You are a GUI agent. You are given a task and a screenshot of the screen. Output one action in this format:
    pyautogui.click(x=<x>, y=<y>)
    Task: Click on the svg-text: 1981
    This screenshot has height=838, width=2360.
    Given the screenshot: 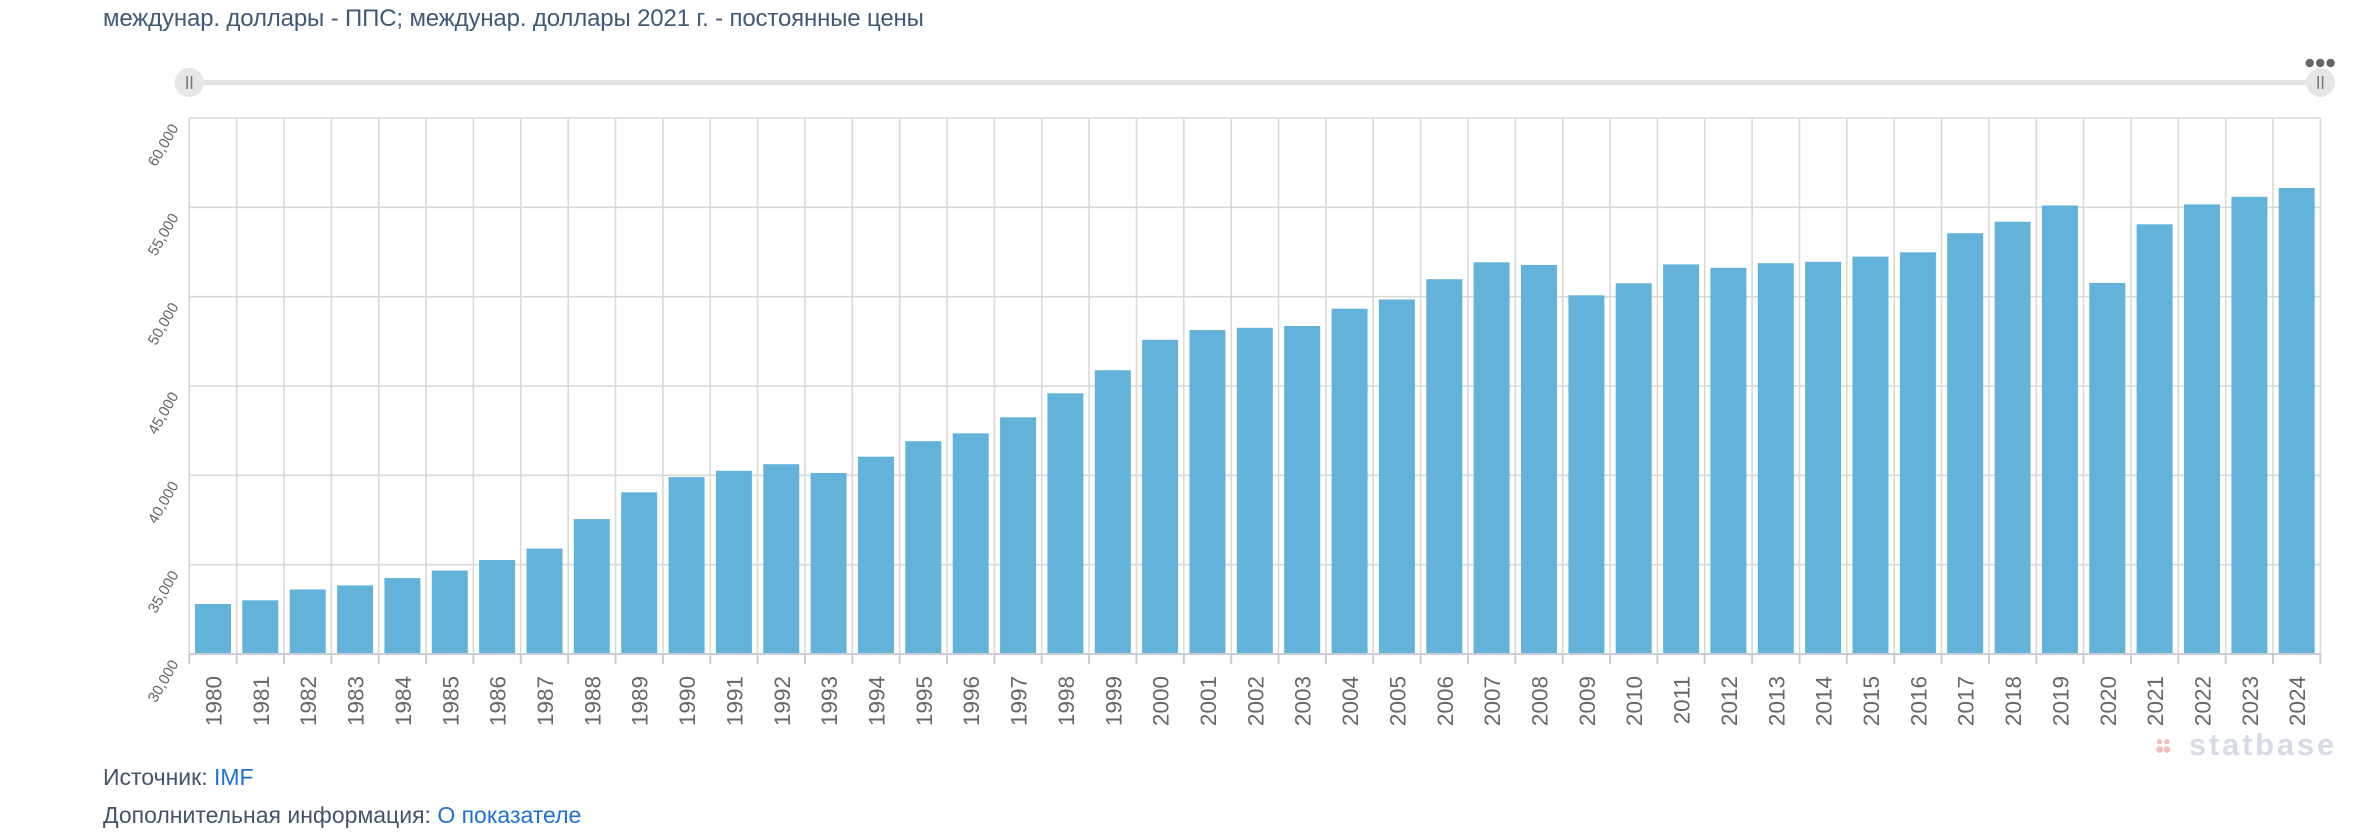 What is the action you would take?
    pyautogui.click(x=261, y=701)
    